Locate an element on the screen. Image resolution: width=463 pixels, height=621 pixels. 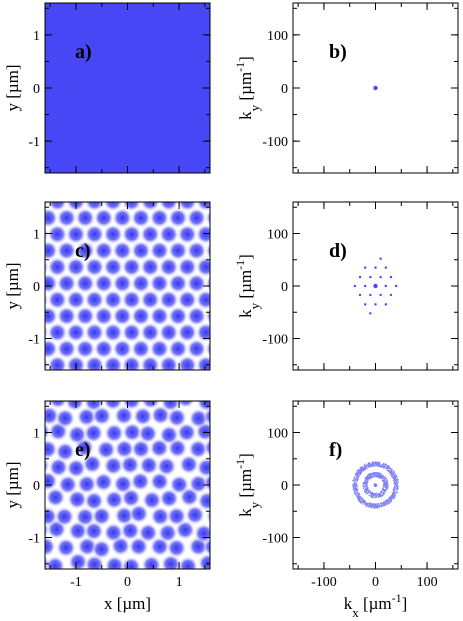
panel-d: -100 0 100 ky [µm-1] d) is located at coordinates (346, 286).